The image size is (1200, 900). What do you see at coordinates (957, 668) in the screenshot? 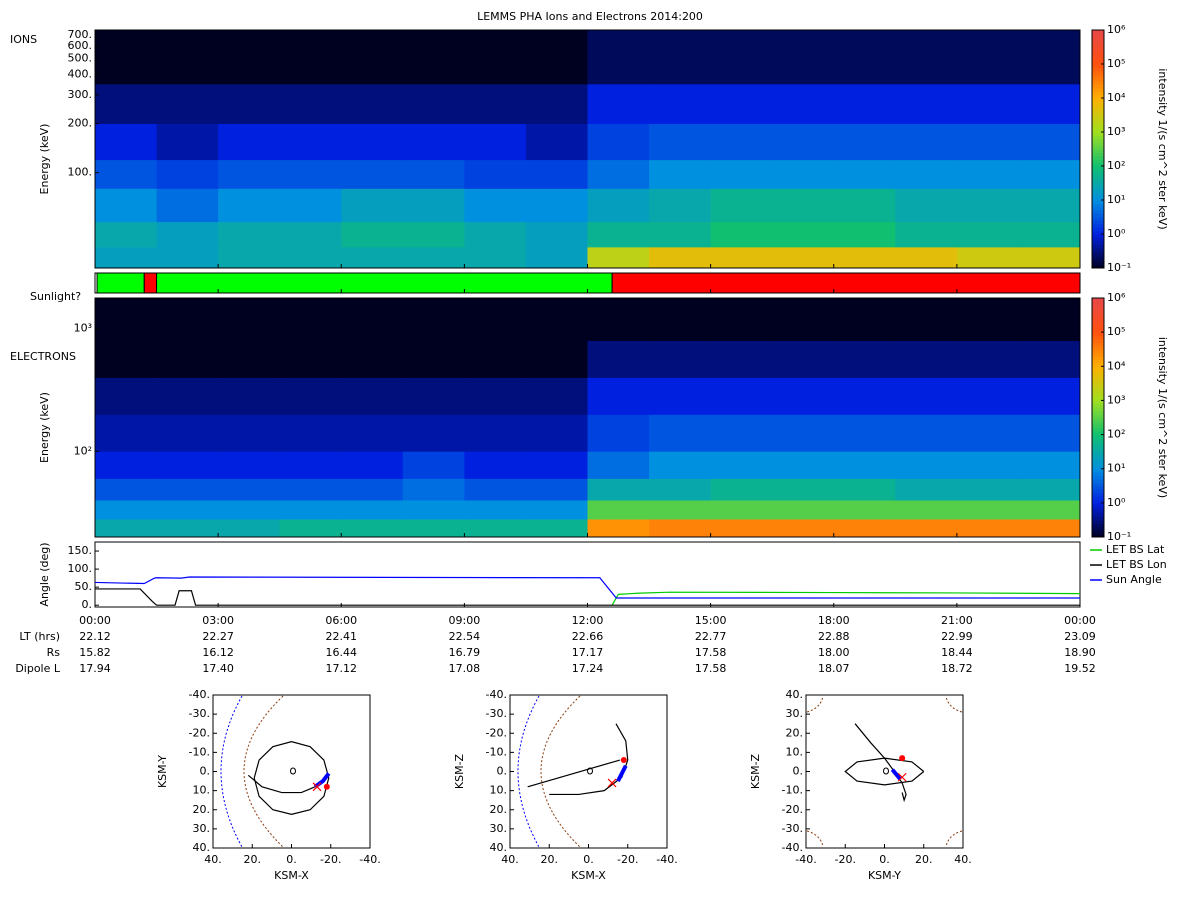
I see `ephemeris-value: 18.72` at bounding box center [957, 668].